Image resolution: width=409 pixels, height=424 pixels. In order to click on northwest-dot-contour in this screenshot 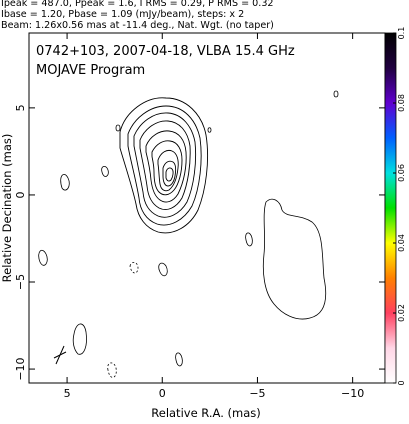, I will do `click(209, 130)`.